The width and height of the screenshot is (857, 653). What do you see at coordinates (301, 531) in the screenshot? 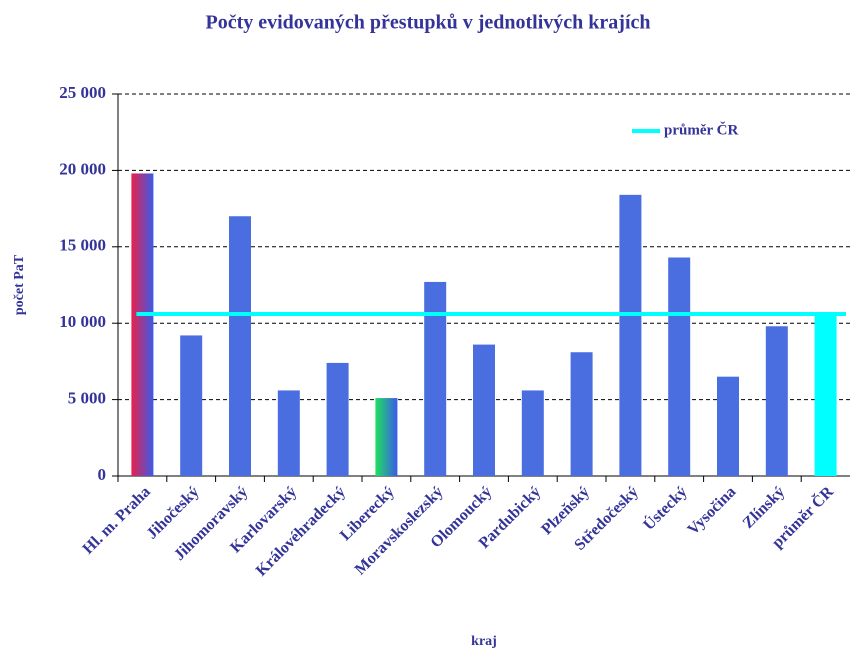
I see `x-tick-label: Královéhradecký` at bounding box center [301, 531].